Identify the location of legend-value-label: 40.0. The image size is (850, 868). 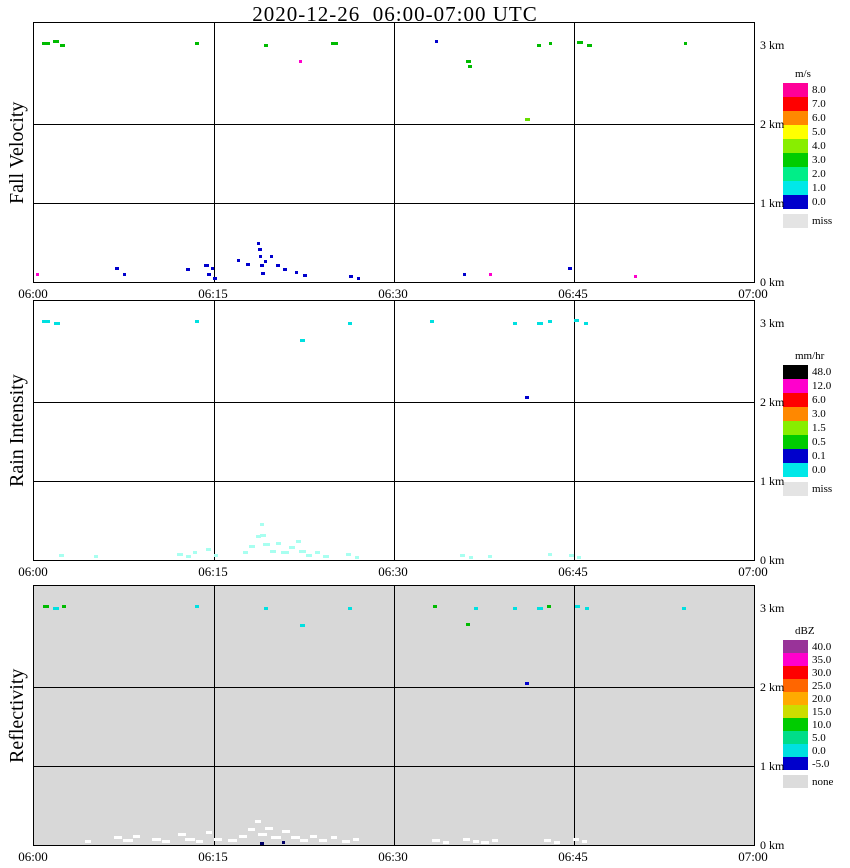
(822, 646).